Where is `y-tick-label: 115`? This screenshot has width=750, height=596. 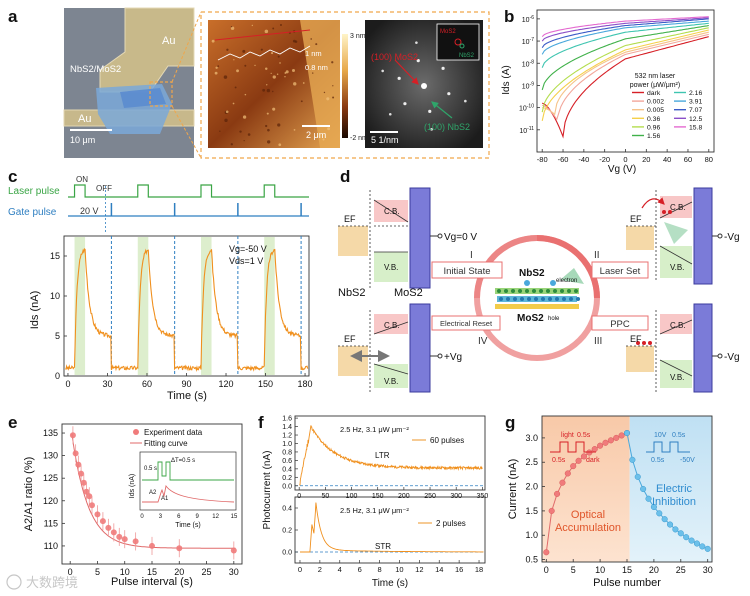
y-tick-label: 115 is located at coordinates (51, 523).